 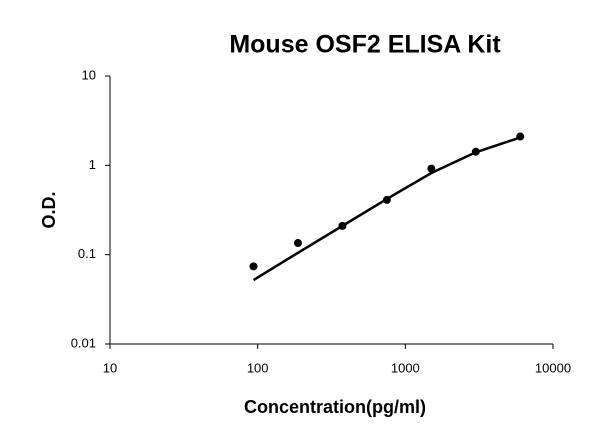 What do you see at coordinates (365, 45) in the screenshot?
I see `chart-title: Mouse OSF2 ELISA Kit` at bounding box center [365, 45].